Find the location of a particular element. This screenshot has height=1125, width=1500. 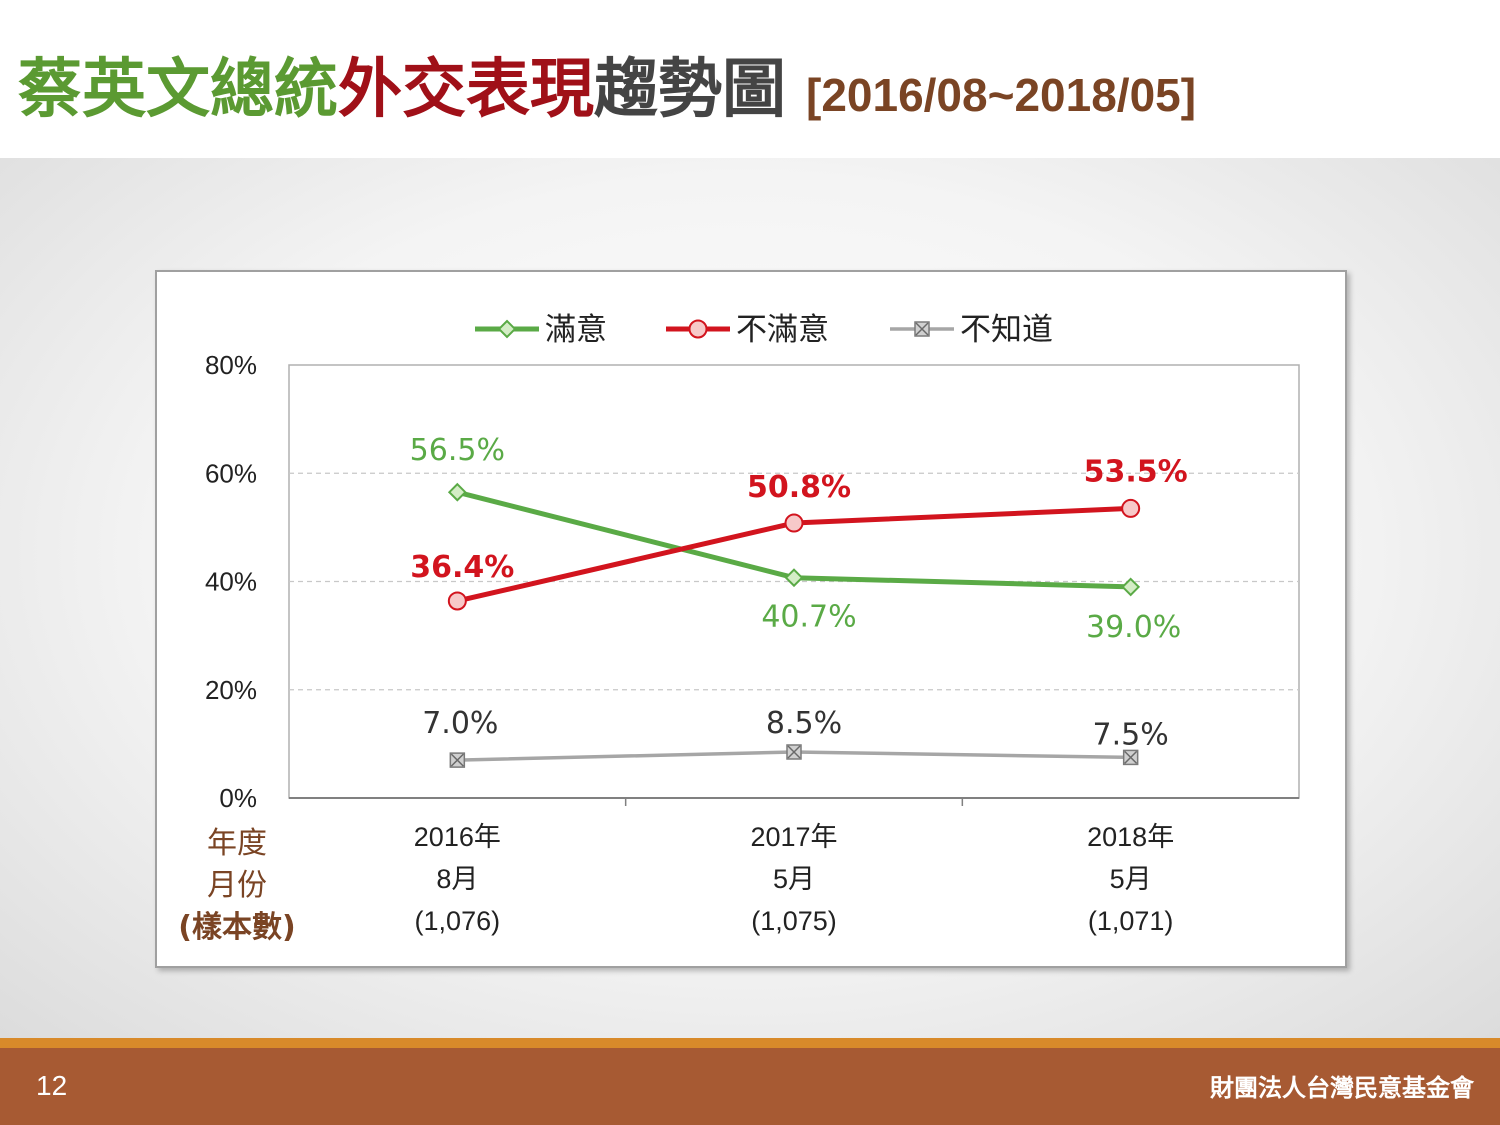

dissatisfied-data-label: 36.4% is located at coordinates (462, 567).